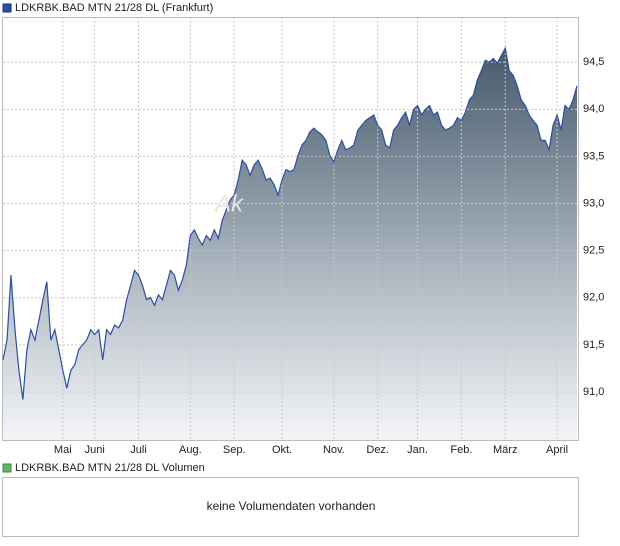 Image resolution: width=620 pixels, height=546 pixels. I want to click on x-tick-label: März, so click(505, 450).